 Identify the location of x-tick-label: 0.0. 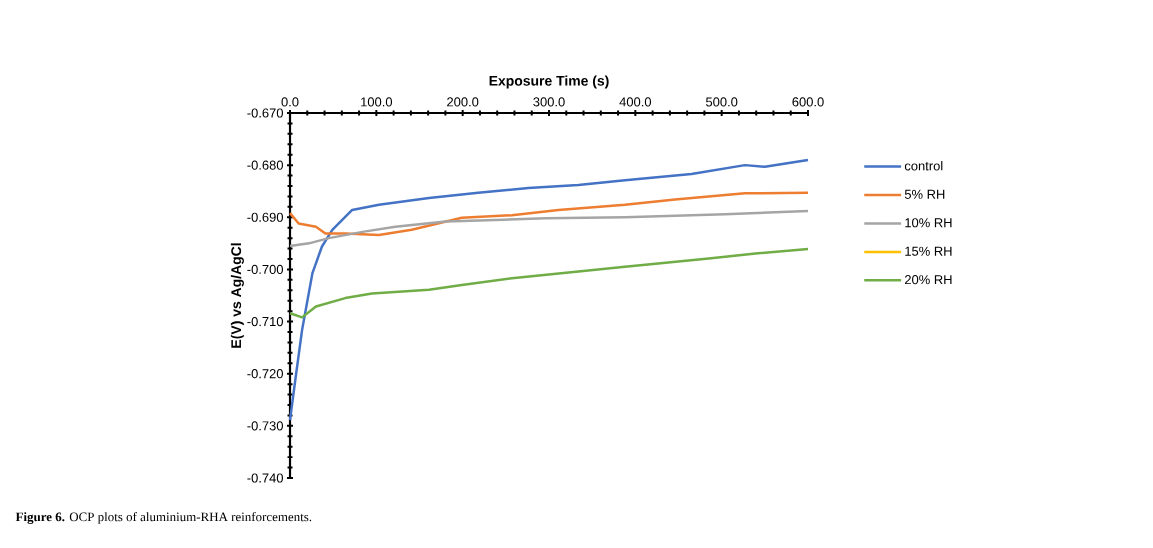
(290, 102).